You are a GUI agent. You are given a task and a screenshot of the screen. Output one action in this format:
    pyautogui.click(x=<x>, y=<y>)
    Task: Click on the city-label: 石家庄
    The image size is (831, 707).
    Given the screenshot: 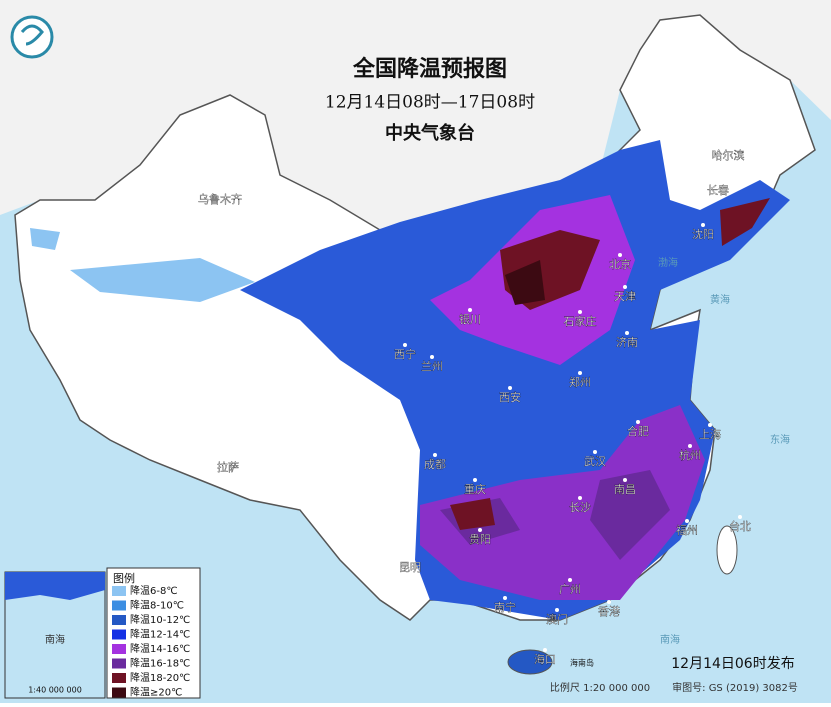 What is the action you would take?
    pyautogui.click(x=580, y=321)
    